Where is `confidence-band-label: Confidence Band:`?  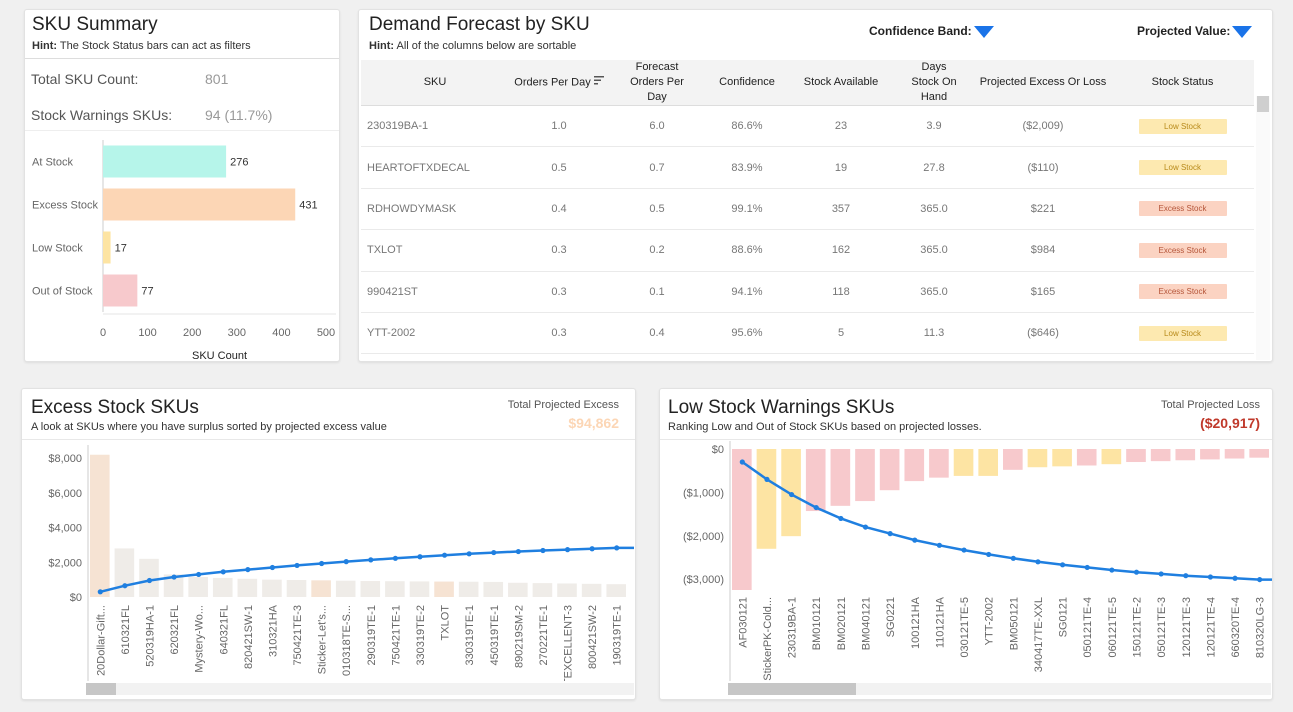
confidence-band-label: Confidence Band: is located at coordinates (920, 31).